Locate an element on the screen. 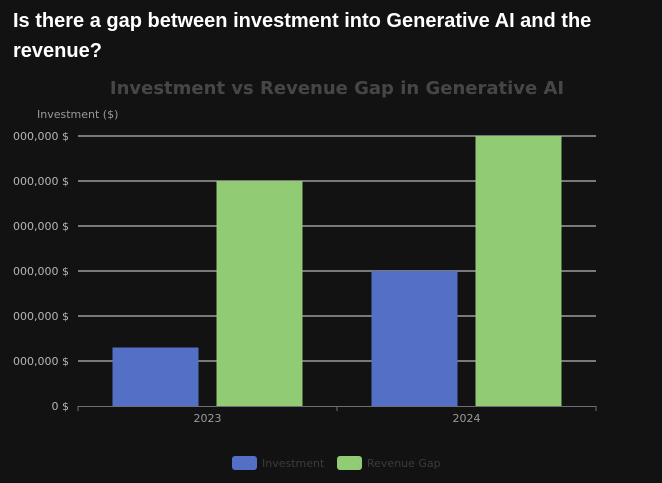  bar-investment-2024 is located at coordinates (414, 338).